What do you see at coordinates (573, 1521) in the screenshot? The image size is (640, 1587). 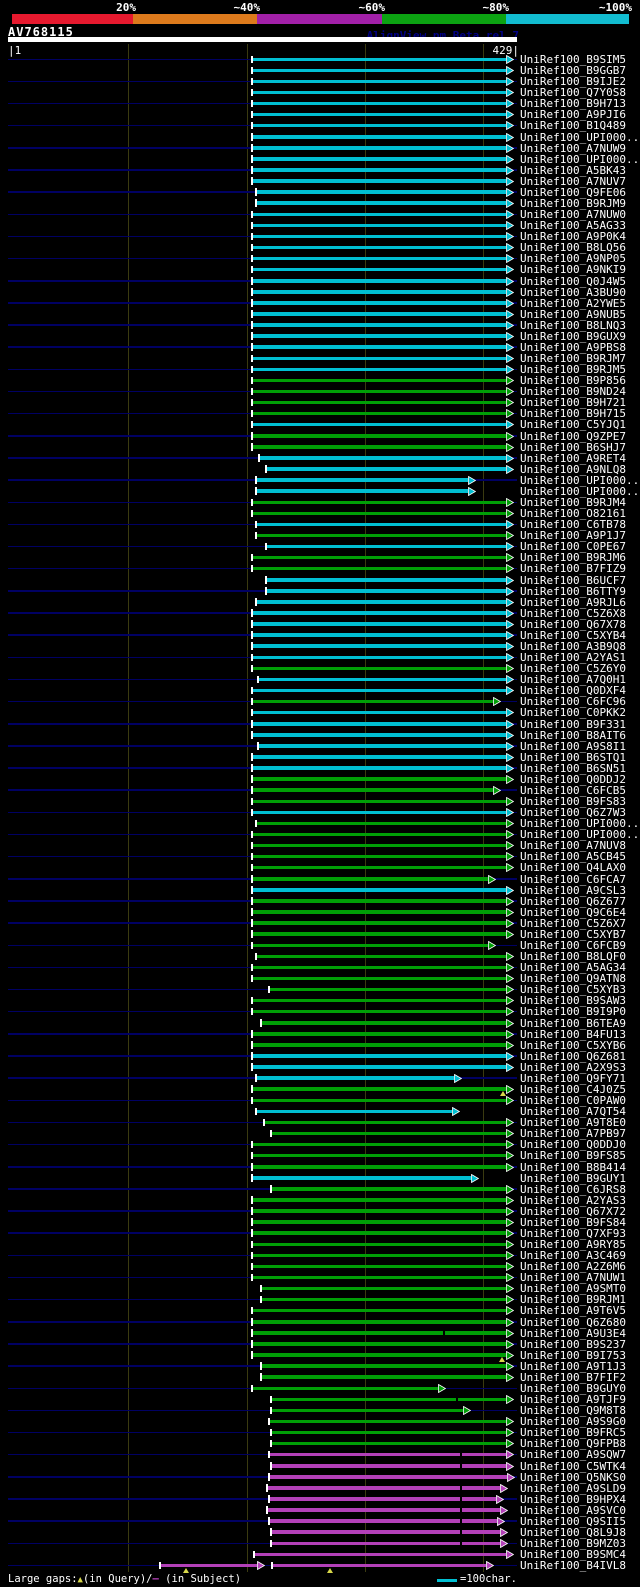 I see `hit-label: UniRef100_Q9SII5` at bounding box center [573, 1521].